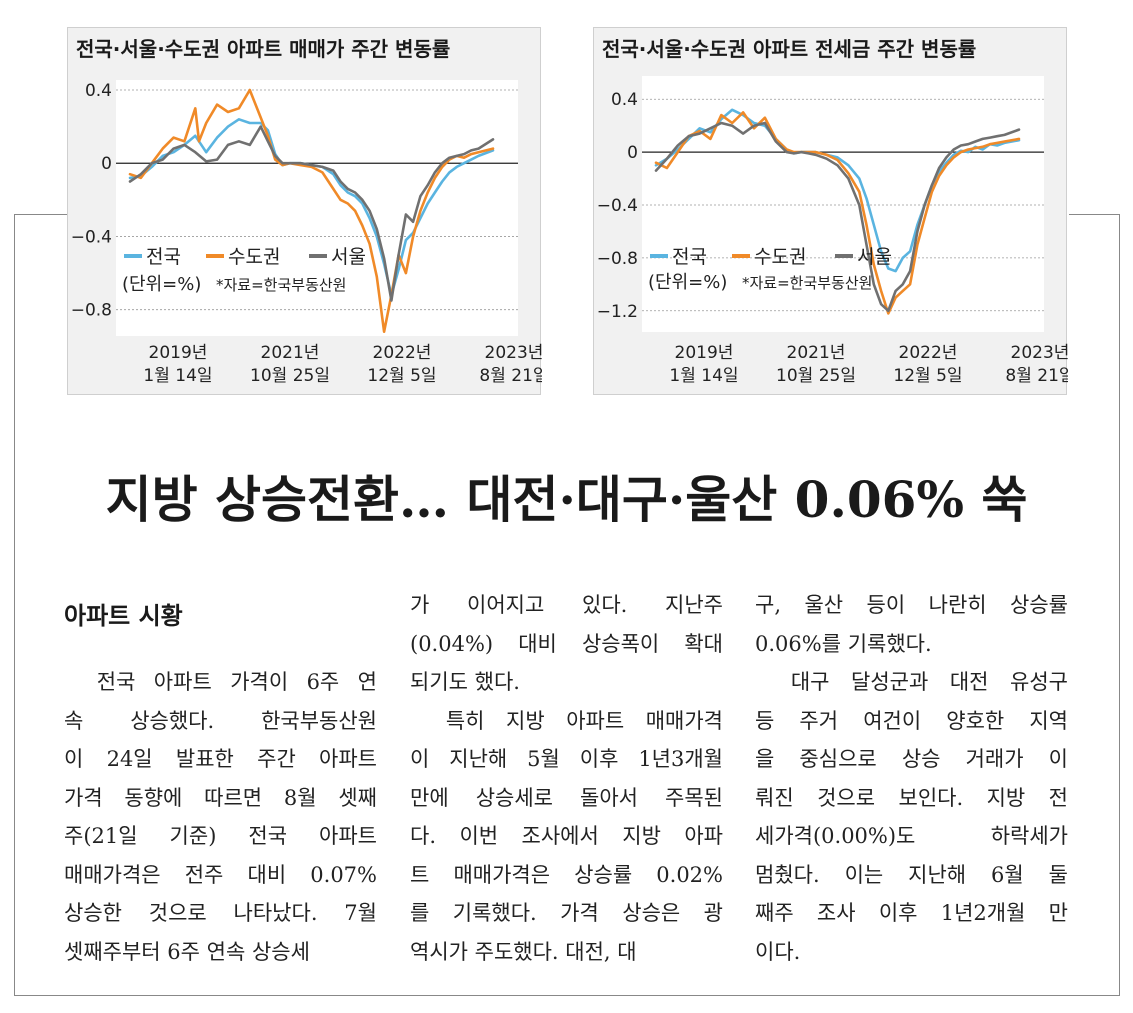 The width and height of the screenshot is (1133, 1013). I want to click on article-line: 이 지난해 5월 이후 1년3개월, so click(566, 759).